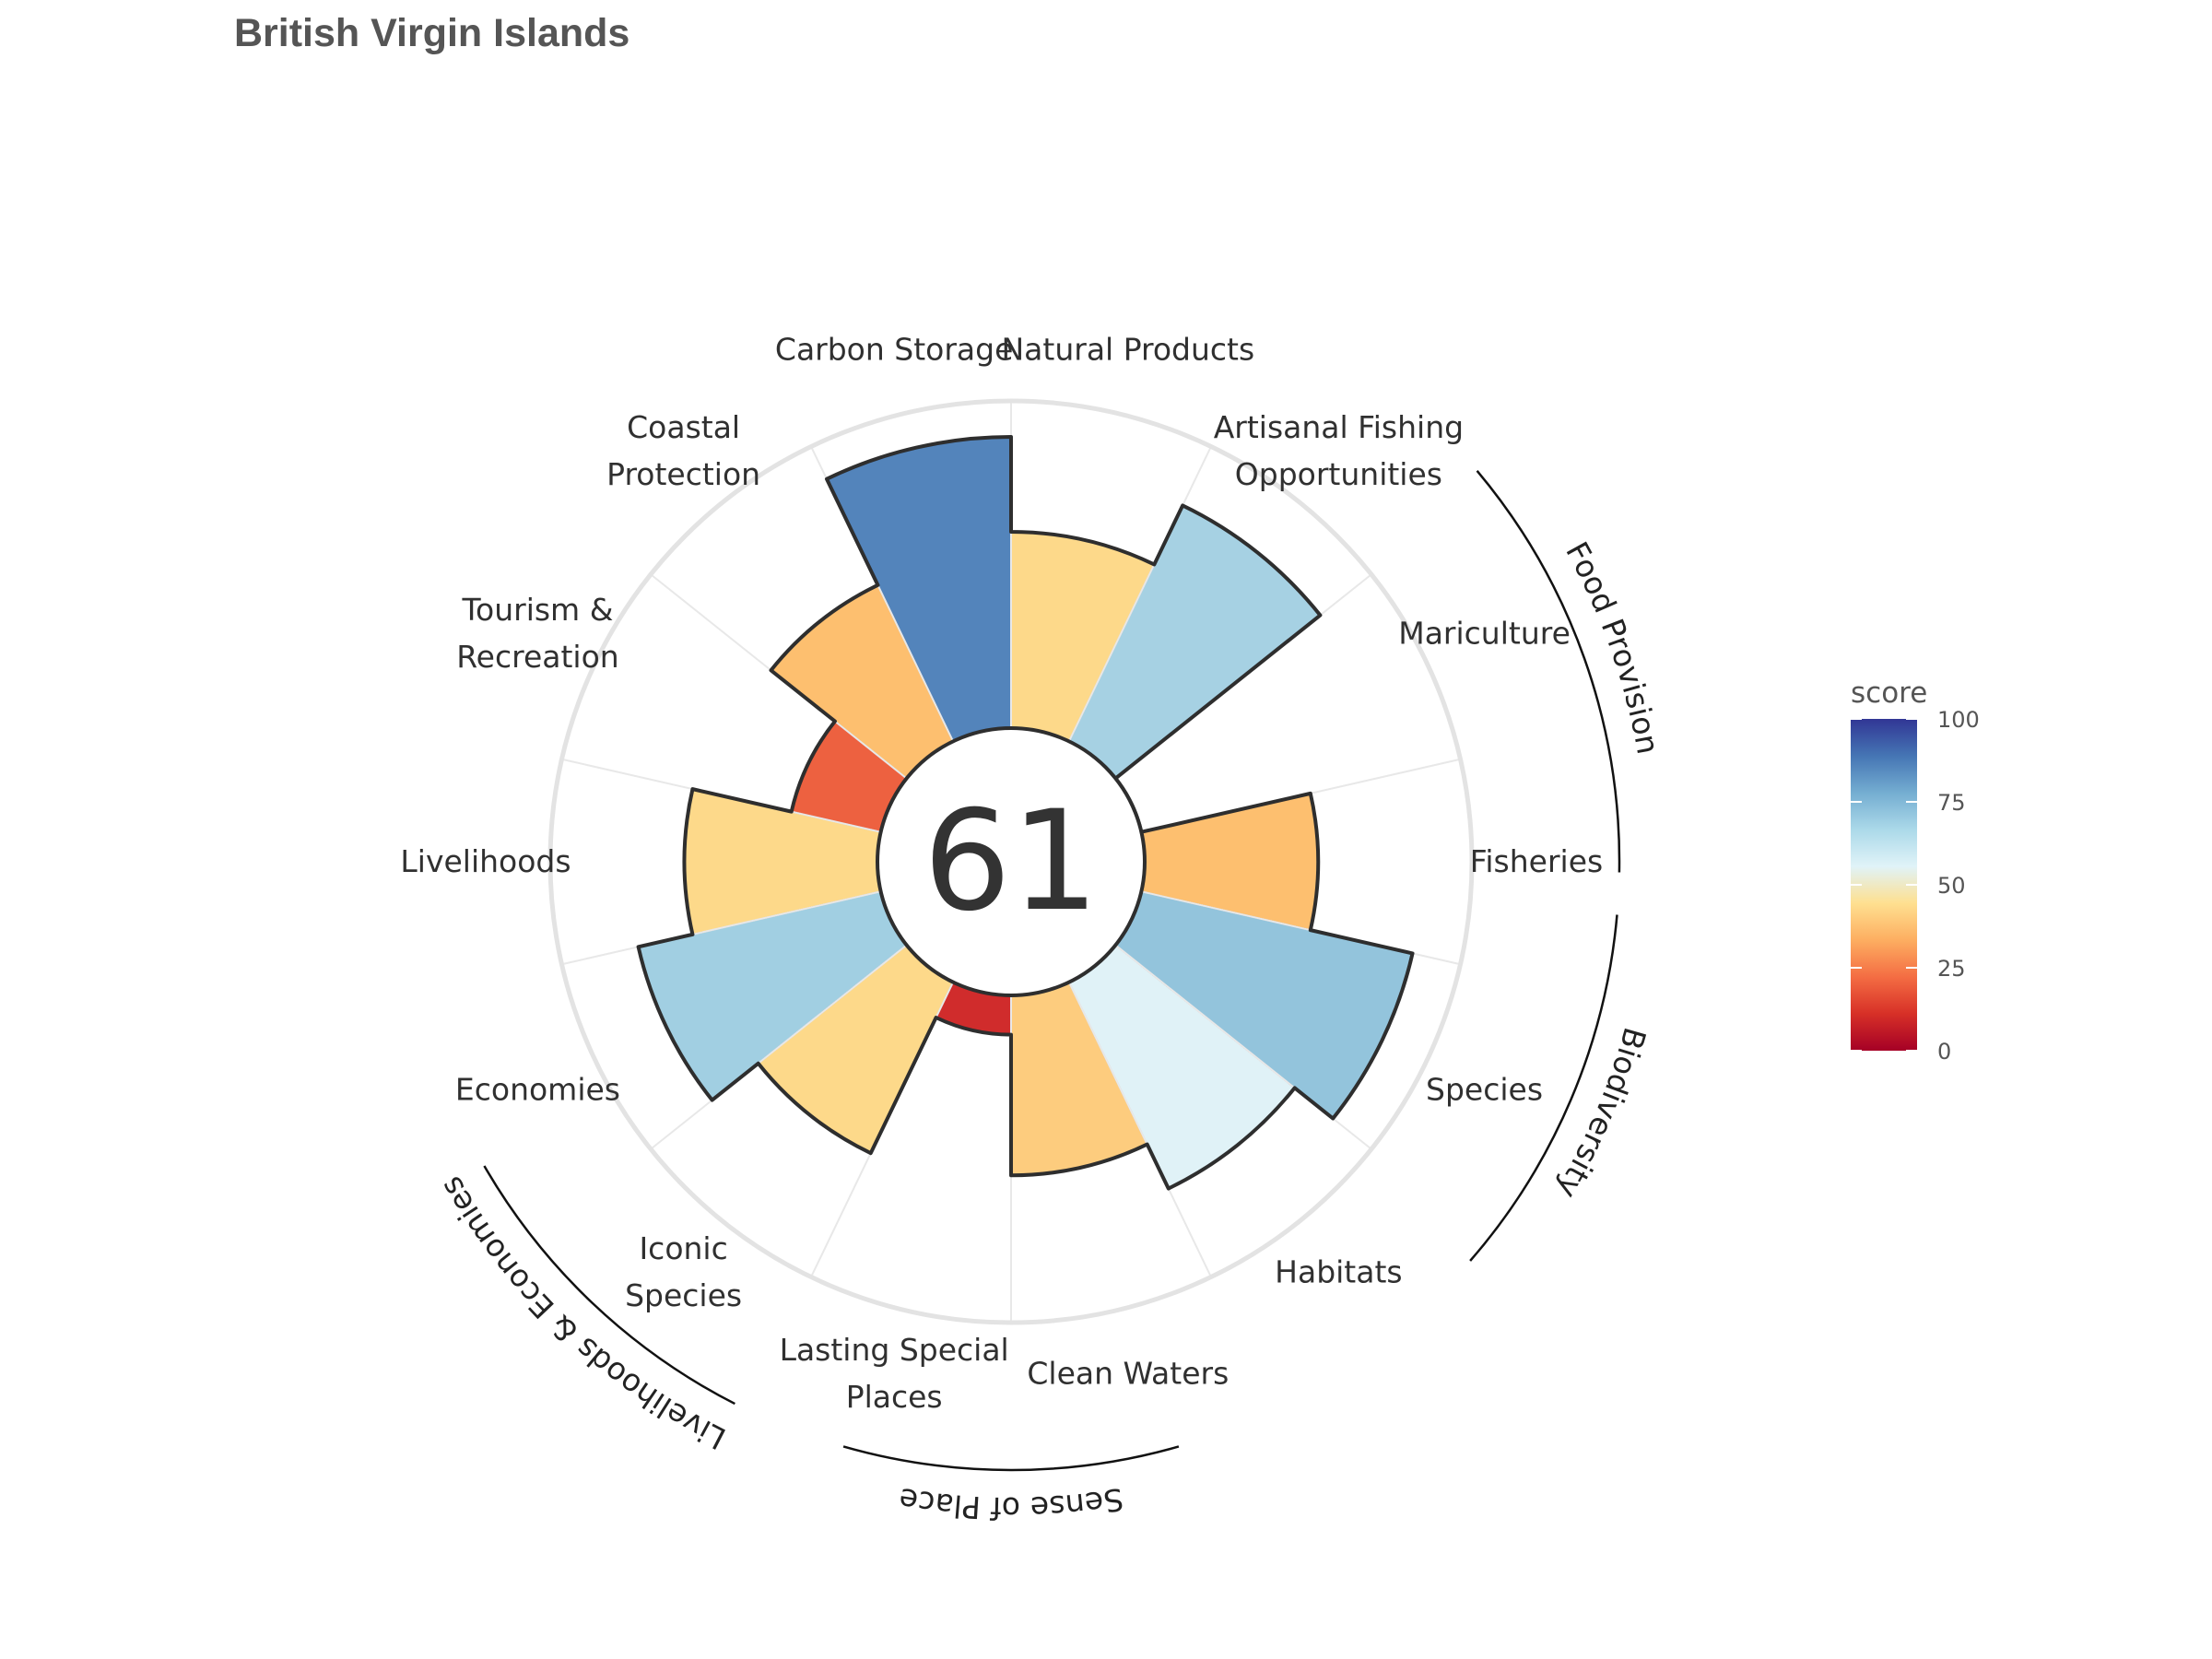  Describe the element at coordinates (1339, 450) in the screenshot. I see `petal-label-2: Artisanal Fishing Opportunities` at that location.